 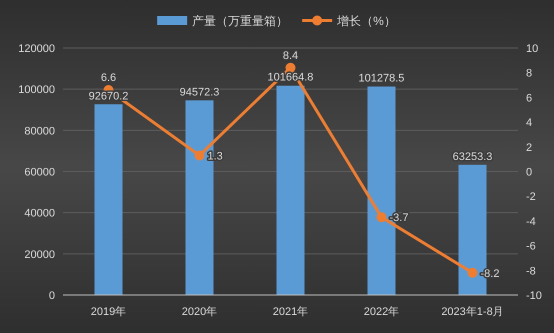 What do you see at coordinates (39, 214) in the screenshot?
I see `y-tick-label: 40000` at bounding box center [39, 214].